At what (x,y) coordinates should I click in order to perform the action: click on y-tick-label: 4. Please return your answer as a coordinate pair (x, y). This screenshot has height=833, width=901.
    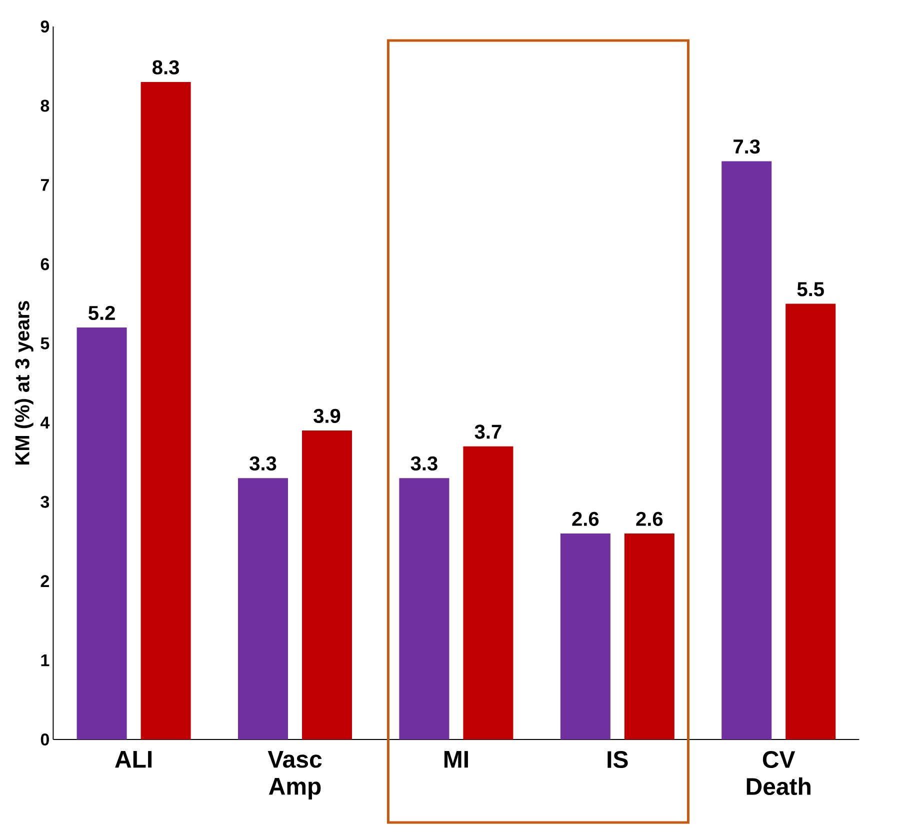
    Looking at the image, I should click on (45, 422).